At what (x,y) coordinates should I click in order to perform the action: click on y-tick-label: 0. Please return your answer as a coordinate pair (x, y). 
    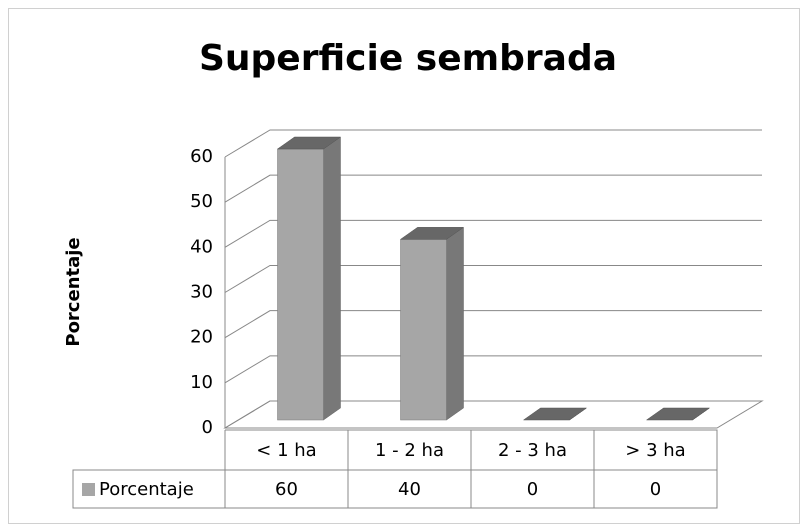
    Looking at the image, I should click on (207, 427).